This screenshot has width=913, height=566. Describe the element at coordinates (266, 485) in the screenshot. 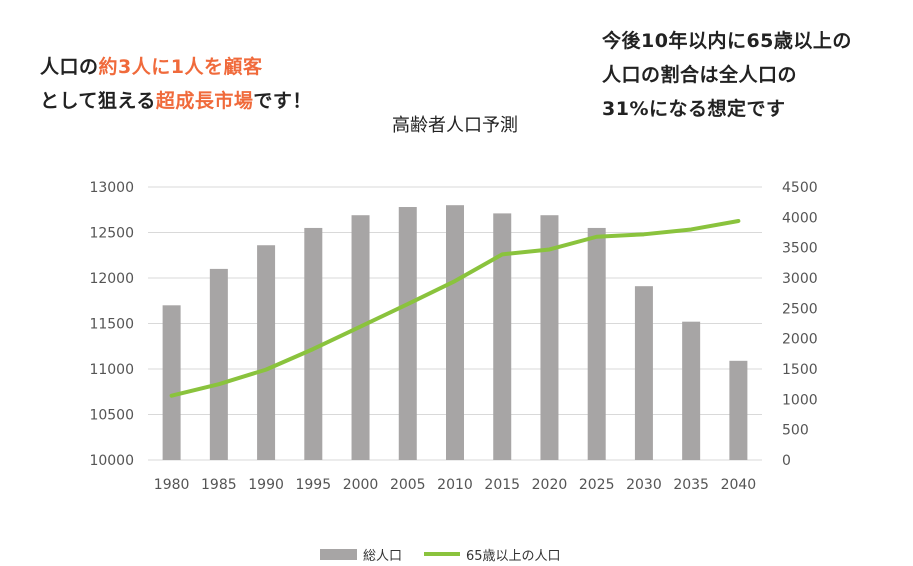

I see `x-axis-tick-label: 1990` at that location.